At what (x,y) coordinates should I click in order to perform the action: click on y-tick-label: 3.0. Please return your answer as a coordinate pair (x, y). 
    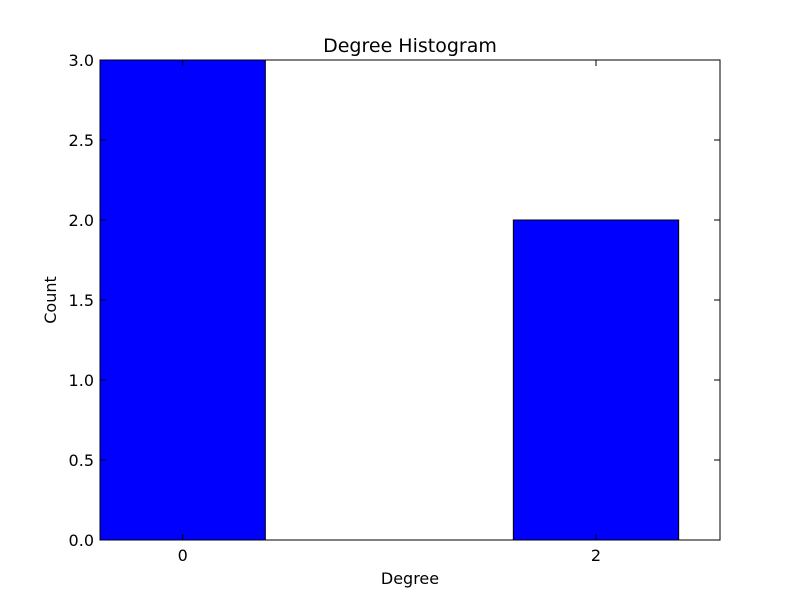
    Looking at the image, I should click on (81, 60).